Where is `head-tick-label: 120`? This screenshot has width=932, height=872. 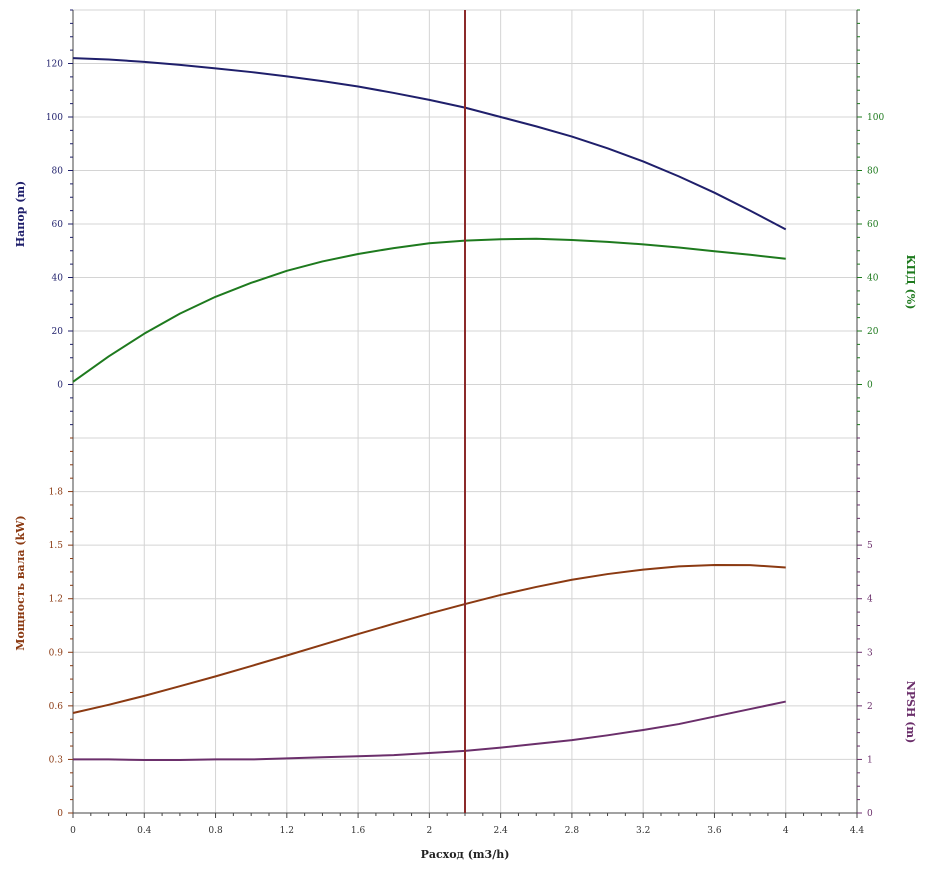
head-tick-label: 120 is located at coordinates (54, 65).